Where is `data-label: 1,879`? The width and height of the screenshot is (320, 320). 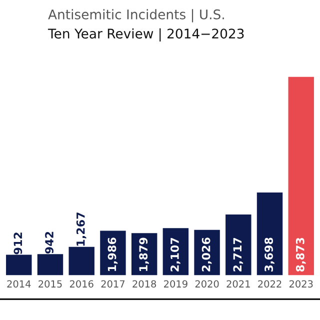
data-label: 1,879 is located at coordinates (144, 254).